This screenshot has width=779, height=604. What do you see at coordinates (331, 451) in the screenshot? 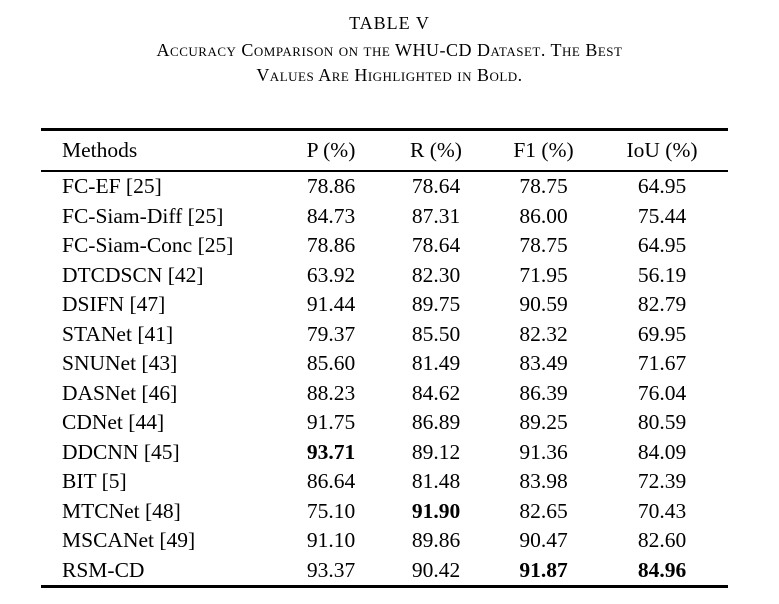
I see `p-cell: 93.71` at bounding box center [331, 451].